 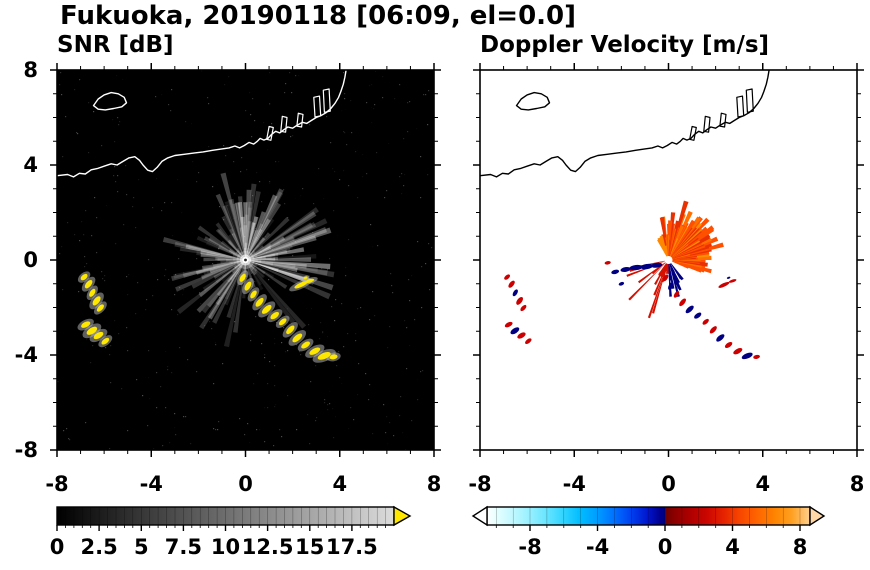 What do you see at coordinates (318, 16) in the screenshot?
I see `figure-title: Fukuoka, 20190118 [06:09, el=0.0]` at bounding box center [318, 16].